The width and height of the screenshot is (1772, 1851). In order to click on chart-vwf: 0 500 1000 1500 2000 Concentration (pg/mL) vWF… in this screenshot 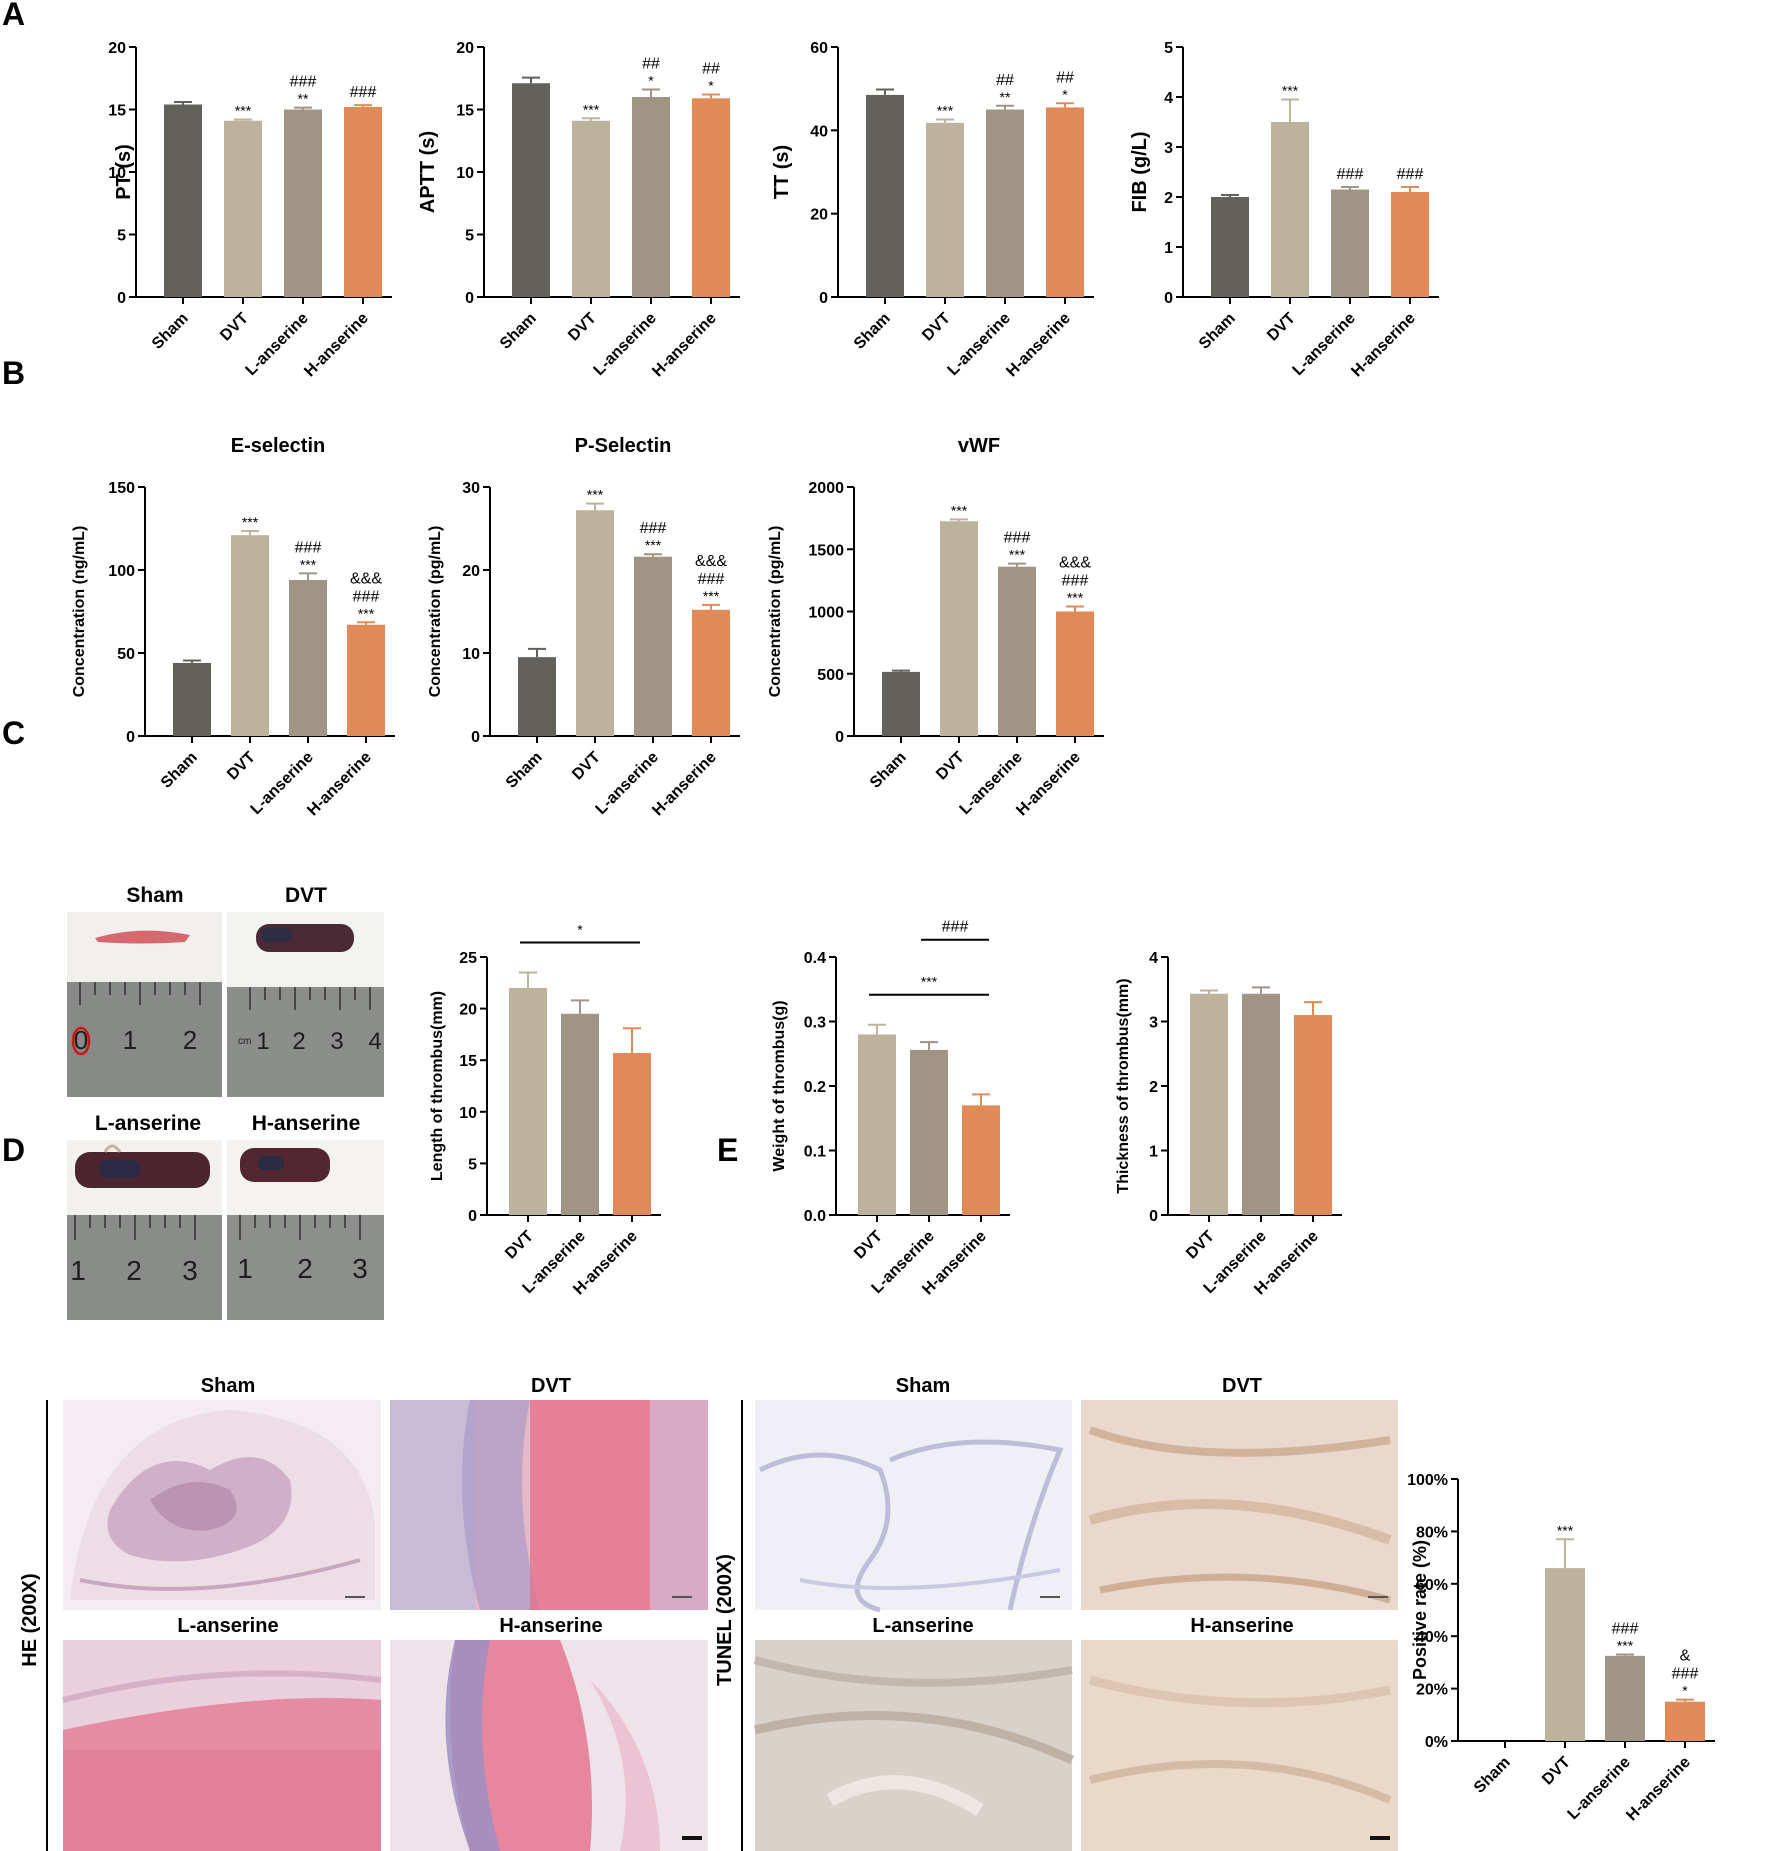, I will do `click(935, 627)`.